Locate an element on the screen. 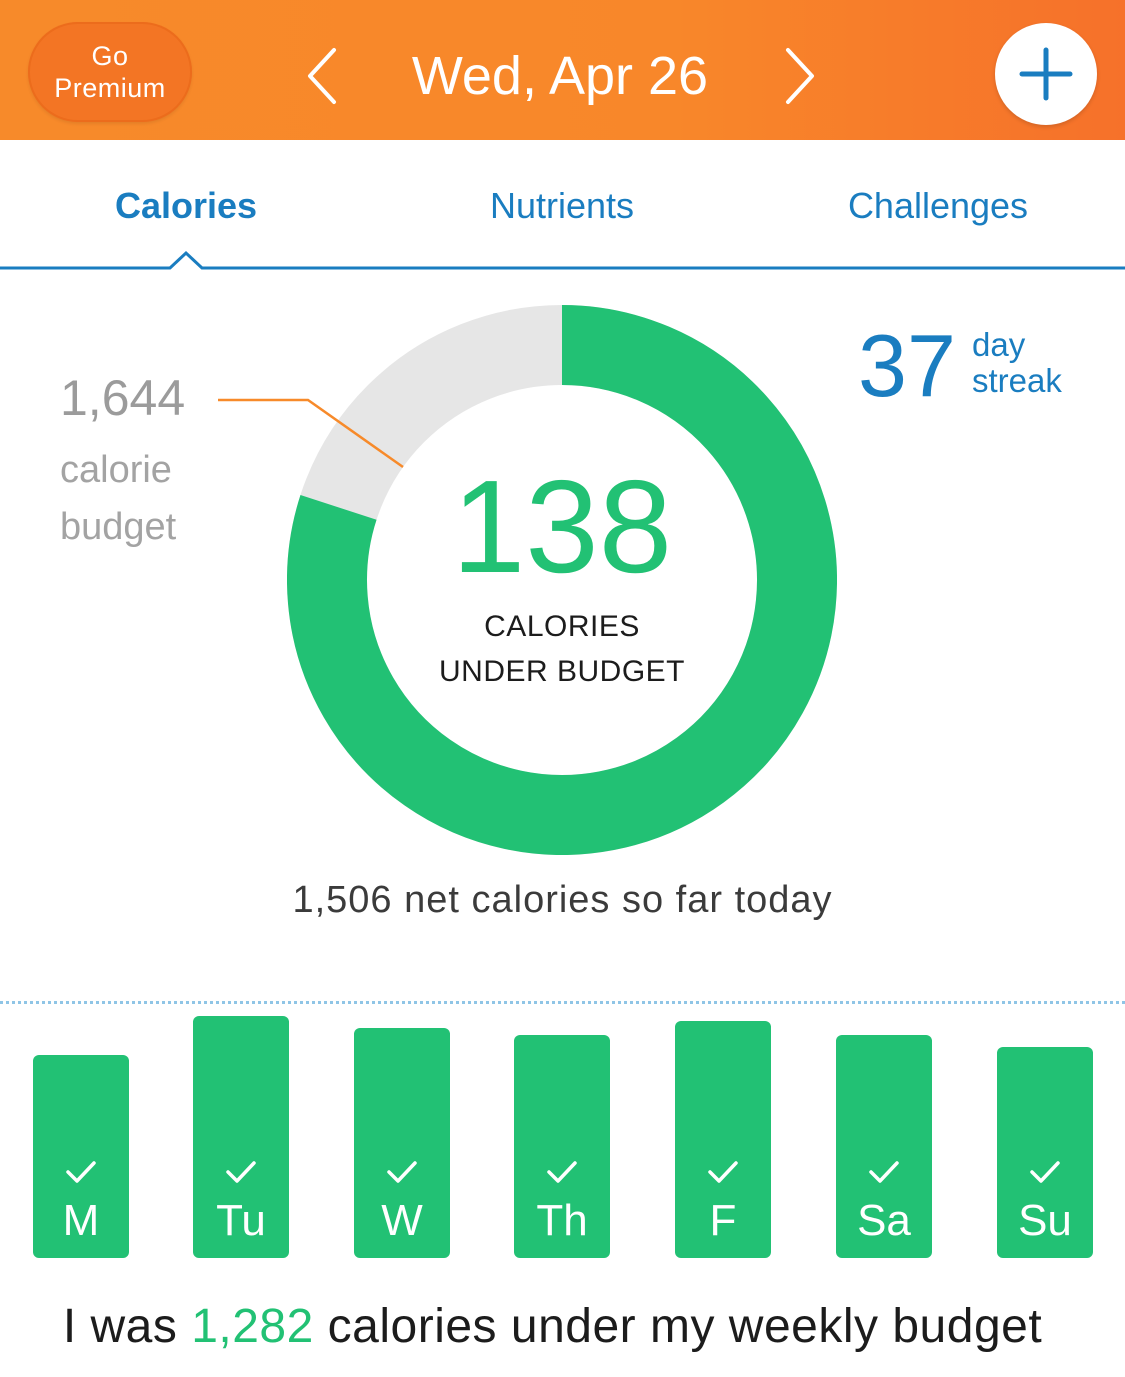 The width and height of the screenshot is (1125, 1377). calories-under-label-line1: CALORIES is located at coordinates (562, 626).